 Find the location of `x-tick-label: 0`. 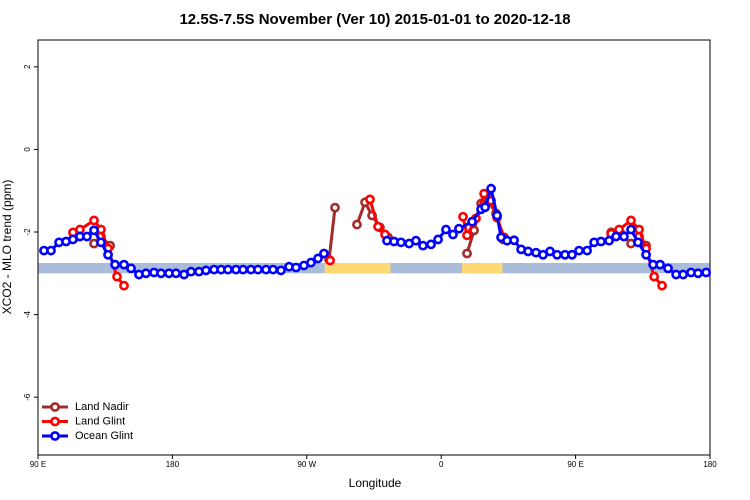

x-tick-label: 0 is located at coordinates (441, 464).